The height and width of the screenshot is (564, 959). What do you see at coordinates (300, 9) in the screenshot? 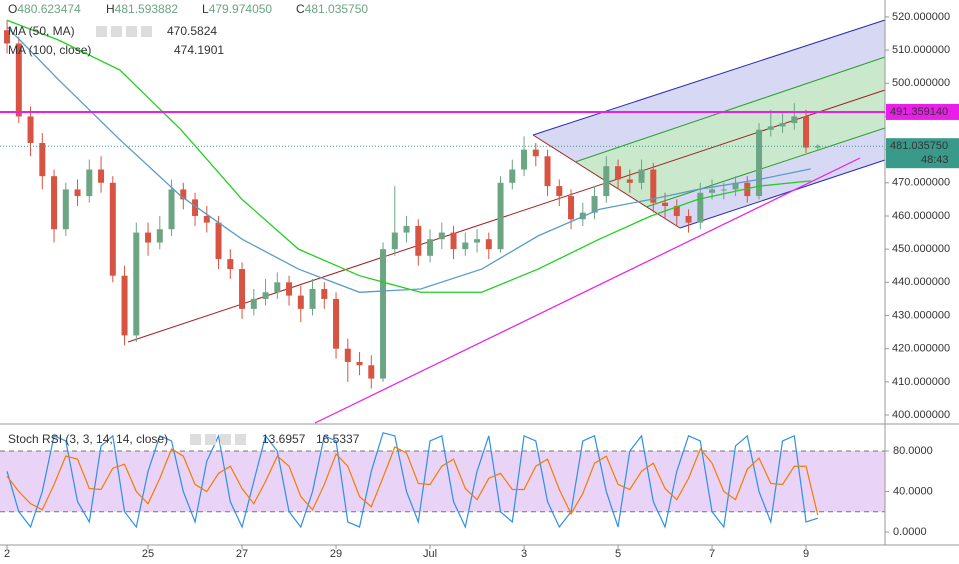
I see `prefix: C` at bounding box center [300, 9].